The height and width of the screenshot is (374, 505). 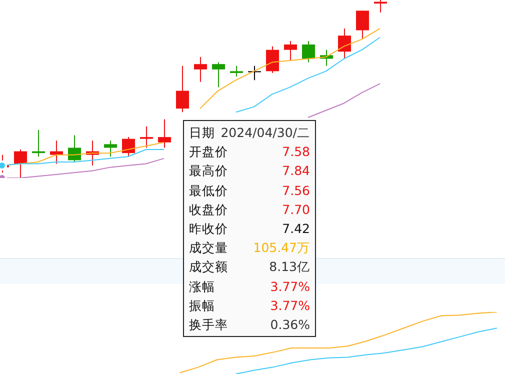 What do you see at coordinates (289, 267) in the screenshot?
I see `text: 8.13亿` at bounding box center [289, 267].